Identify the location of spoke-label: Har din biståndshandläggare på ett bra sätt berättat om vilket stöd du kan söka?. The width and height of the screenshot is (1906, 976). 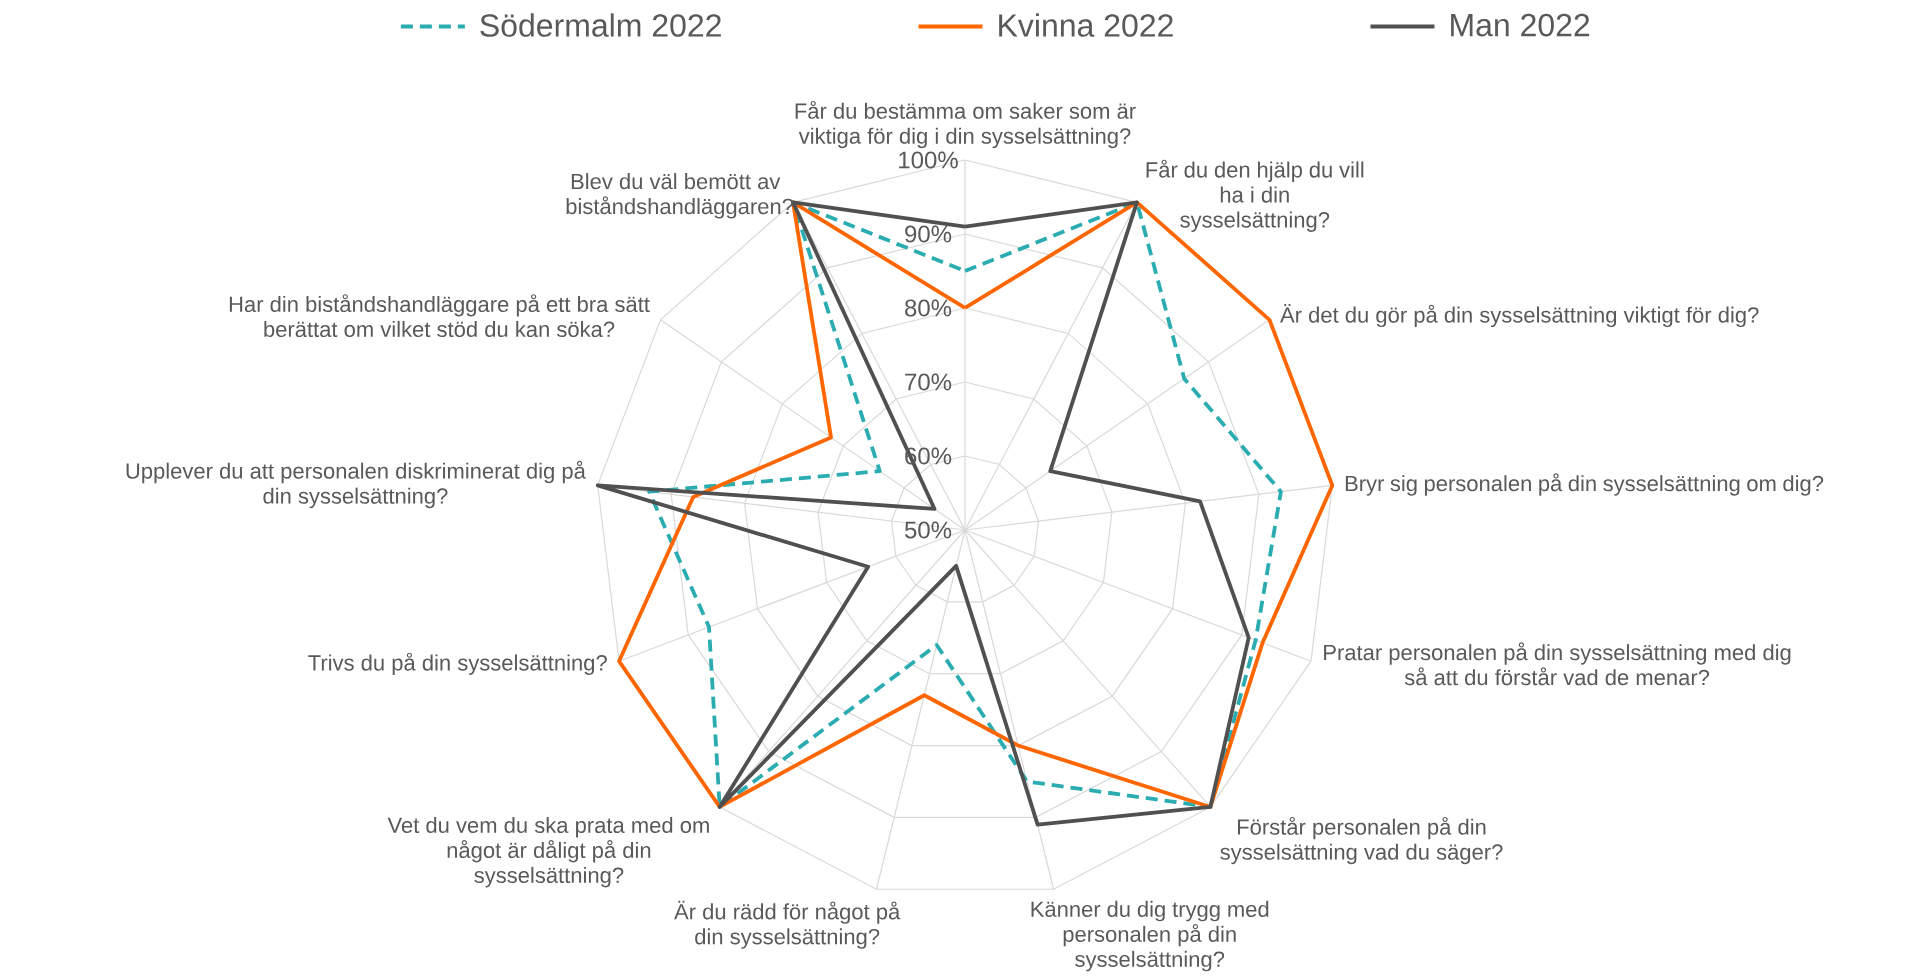
(439, 316).